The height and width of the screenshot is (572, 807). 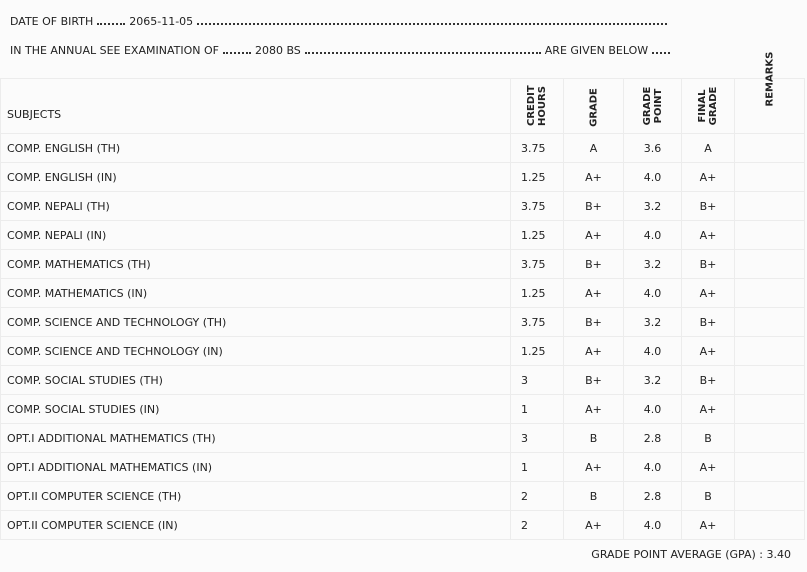 I want to click on table-cell: COMP. ENGLISH (TH), so click(x=255, y=148).